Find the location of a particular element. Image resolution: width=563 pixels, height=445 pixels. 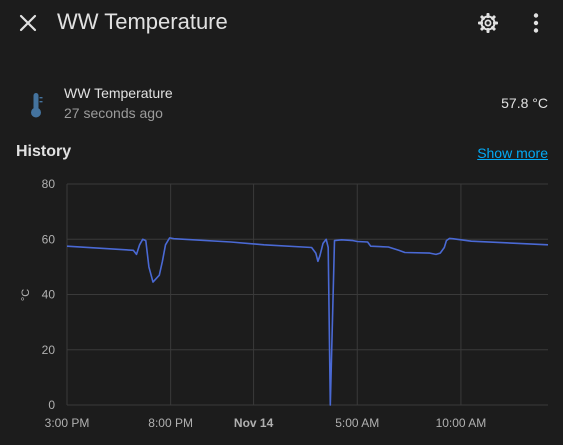

gear-icon is located at coordinates (488, 23).